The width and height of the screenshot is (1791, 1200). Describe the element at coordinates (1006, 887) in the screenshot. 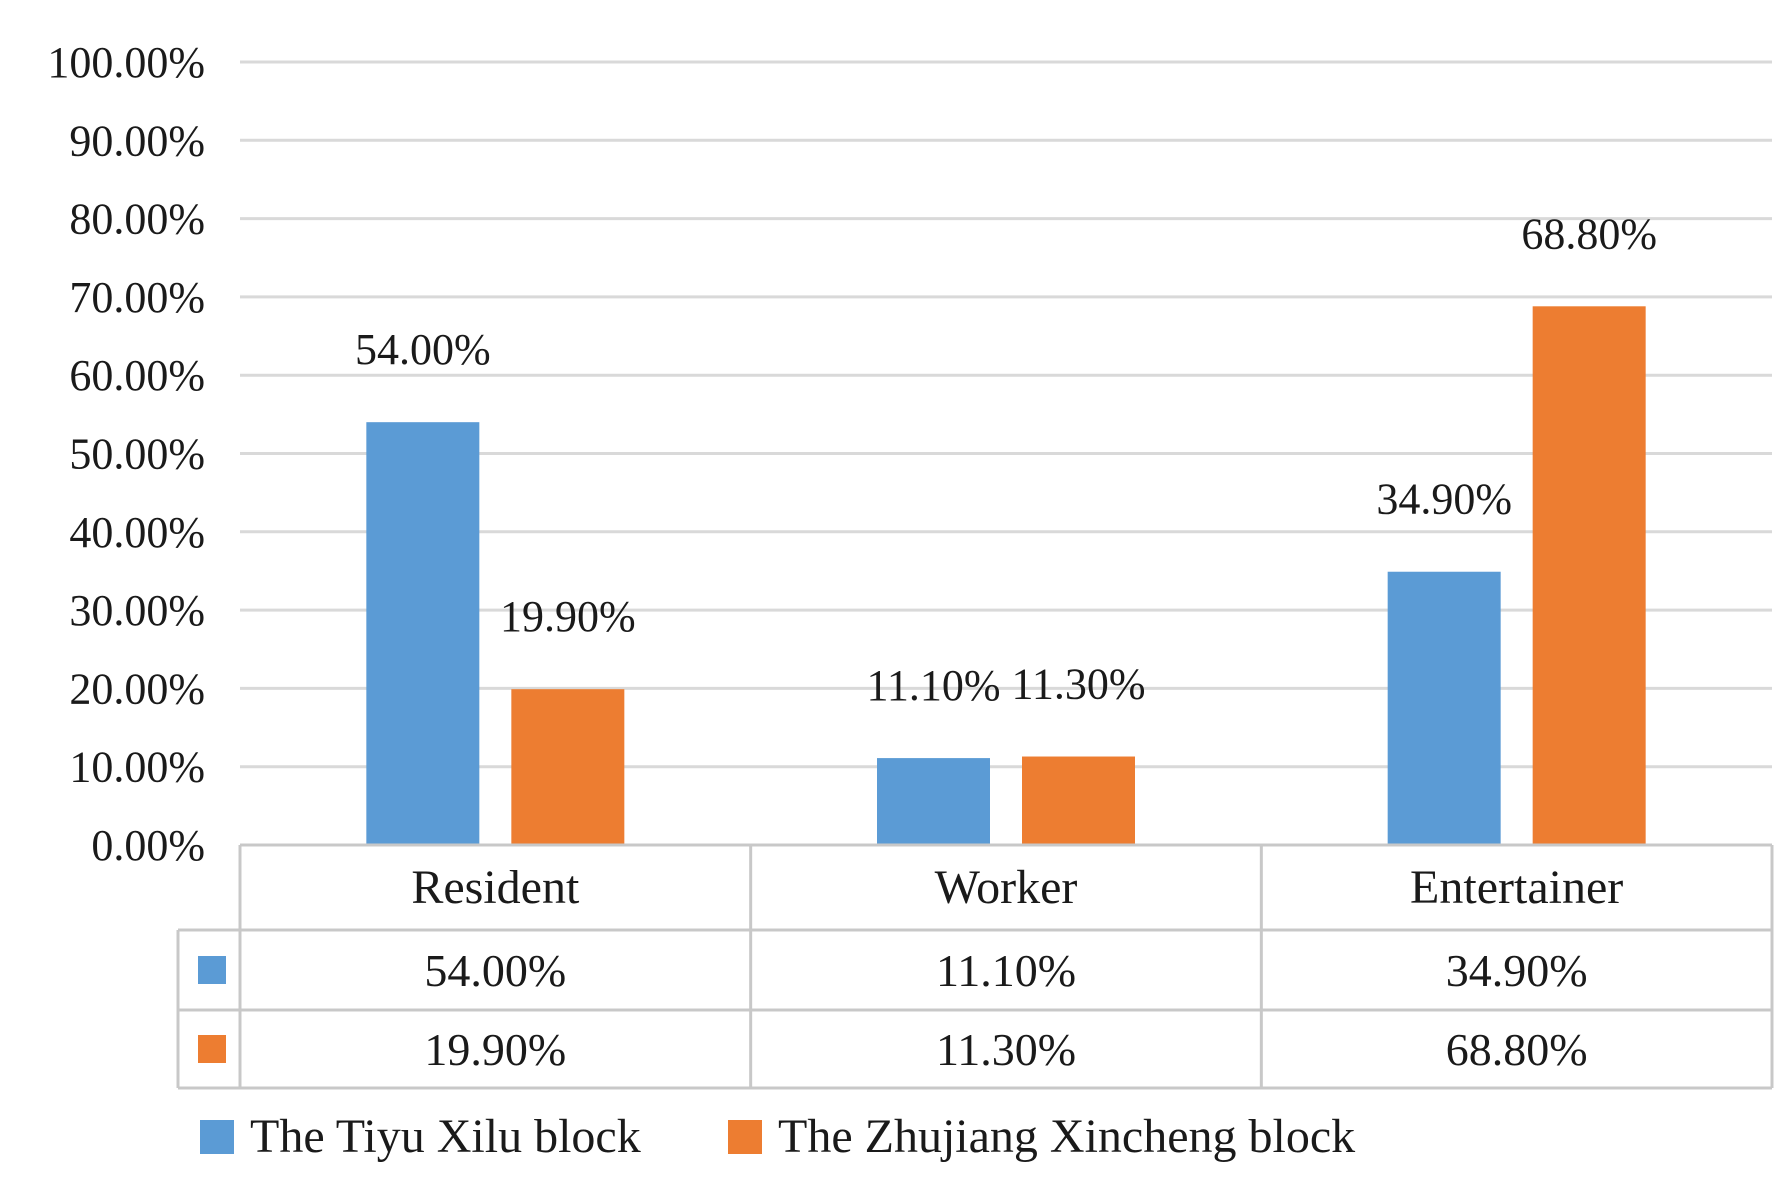

I see `x-tick-label: Worker` at that location.